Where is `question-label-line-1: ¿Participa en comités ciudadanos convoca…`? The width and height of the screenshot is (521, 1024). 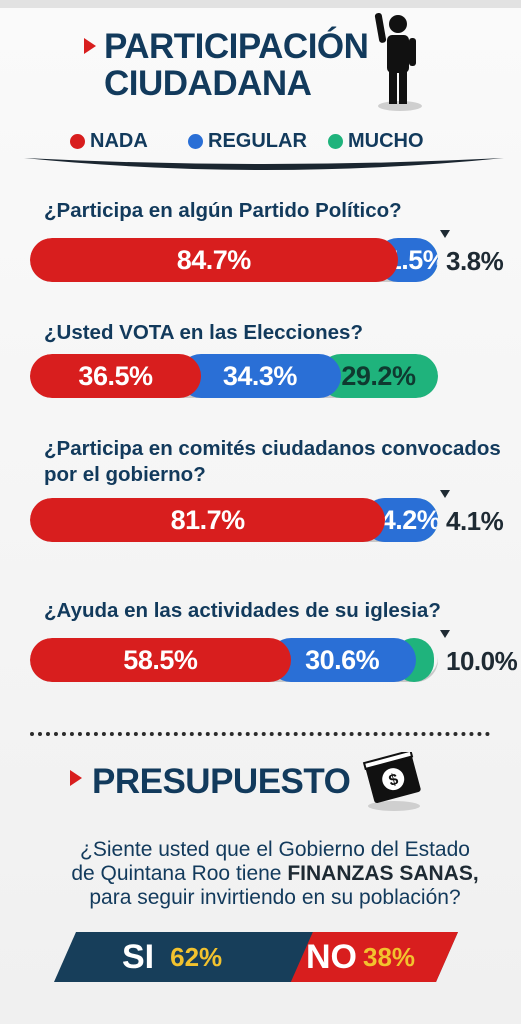 question-label-line-1: ¿Participa en comités ciudadanos convoca… is located at coordinates (272, 448).